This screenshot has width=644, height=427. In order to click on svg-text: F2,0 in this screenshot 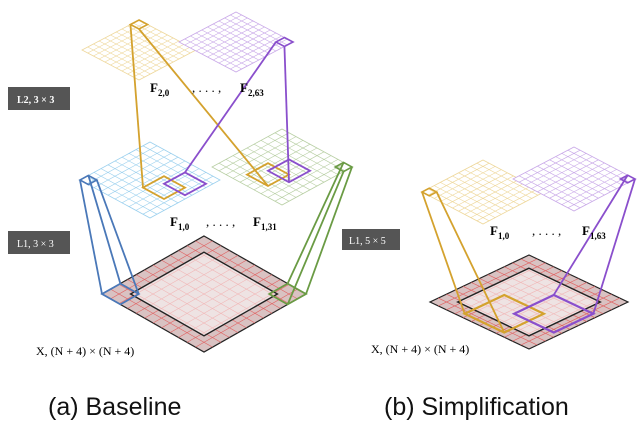, I will do `click(160, 89)`.